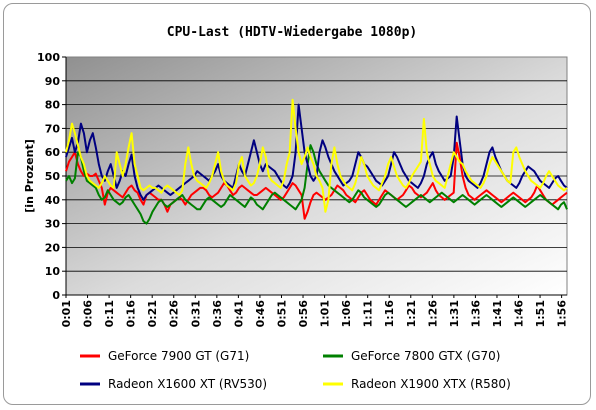 The image size is (596, 410). I want to click on x-tick-label: 1:01, so click(325, 313).